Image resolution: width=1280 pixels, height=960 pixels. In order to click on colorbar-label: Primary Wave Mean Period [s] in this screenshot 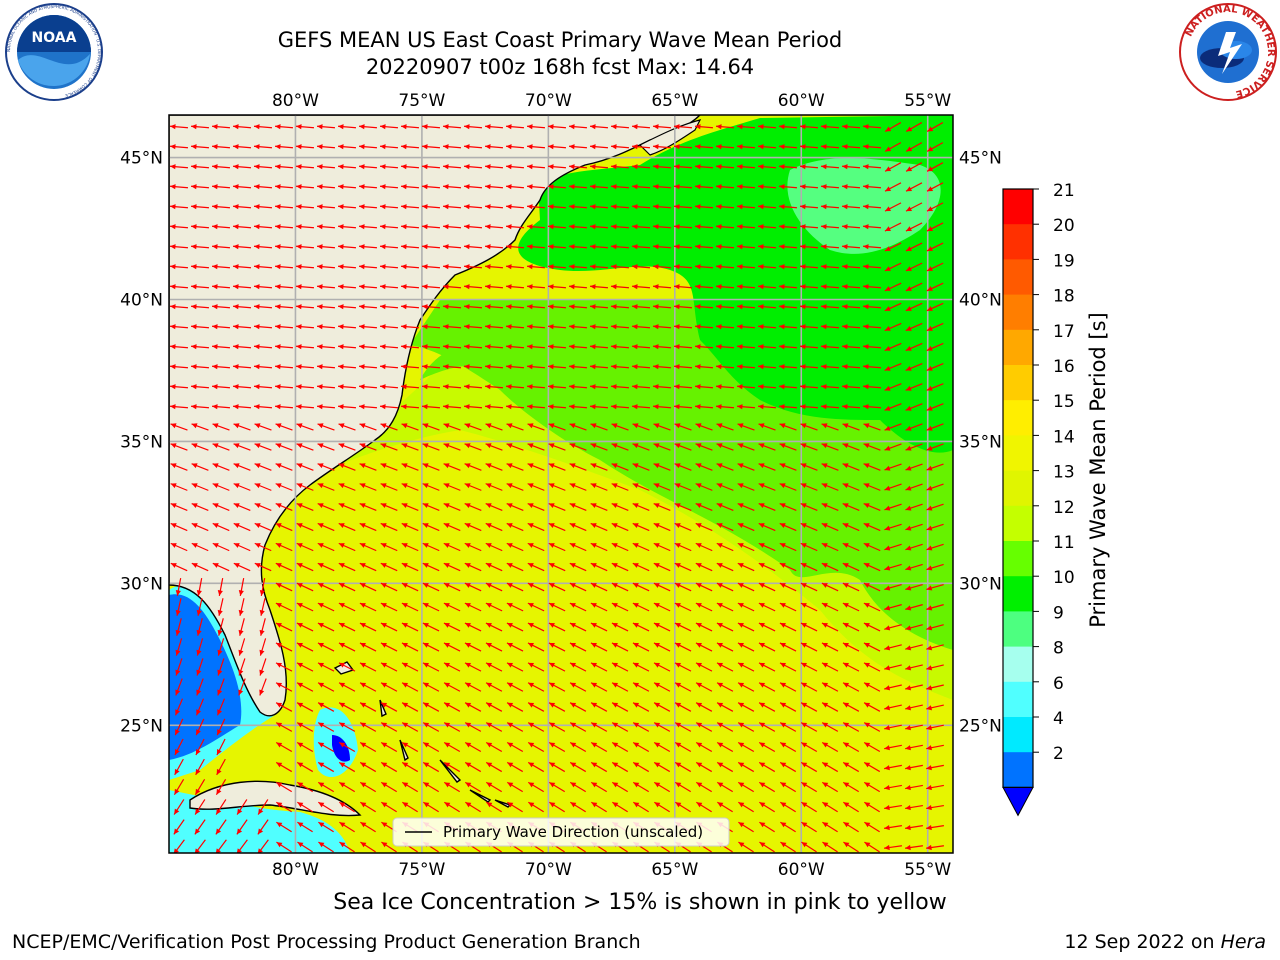, I will do `click(1098, 470)`.